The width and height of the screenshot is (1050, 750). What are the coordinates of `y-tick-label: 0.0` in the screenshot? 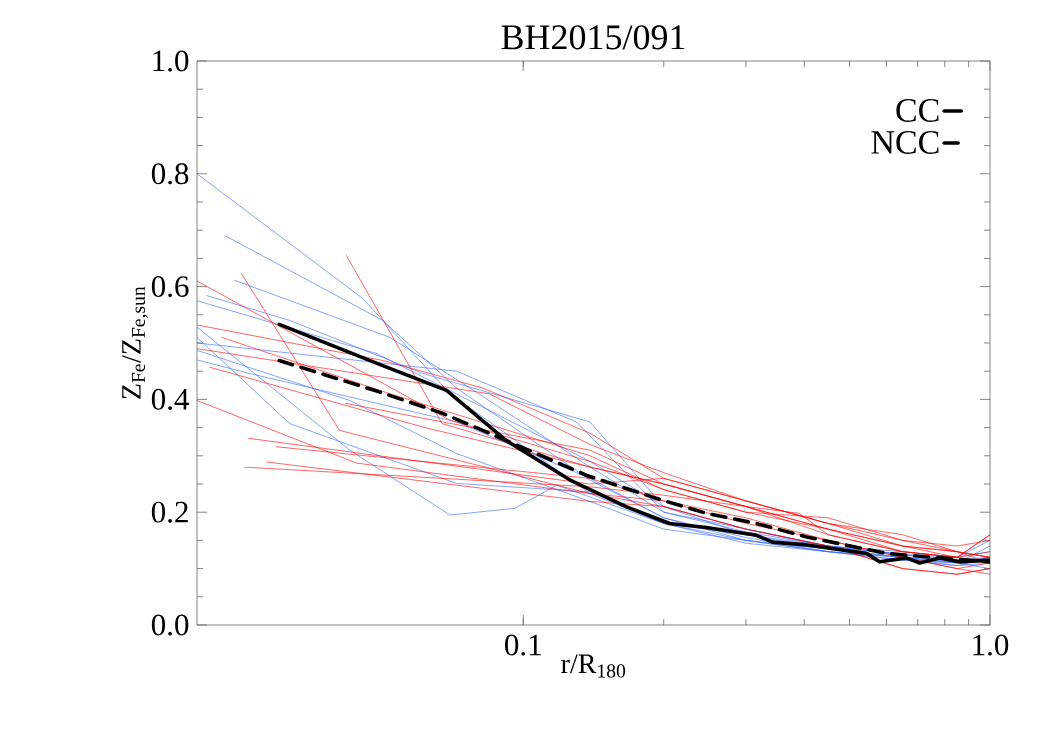 It's located at (170, 625).